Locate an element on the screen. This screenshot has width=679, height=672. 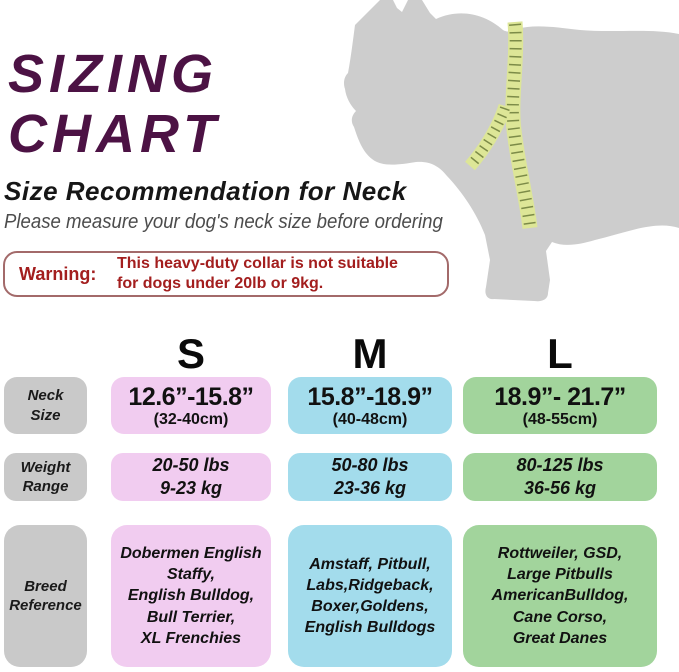
column-header-l: L is located at coordinates (560, 353).